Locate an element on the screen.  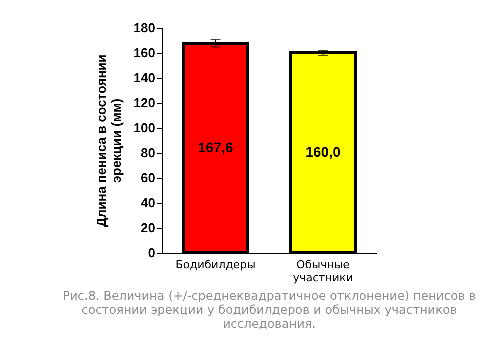
y-tick-label: 160 is located at coordinates (145, 53).